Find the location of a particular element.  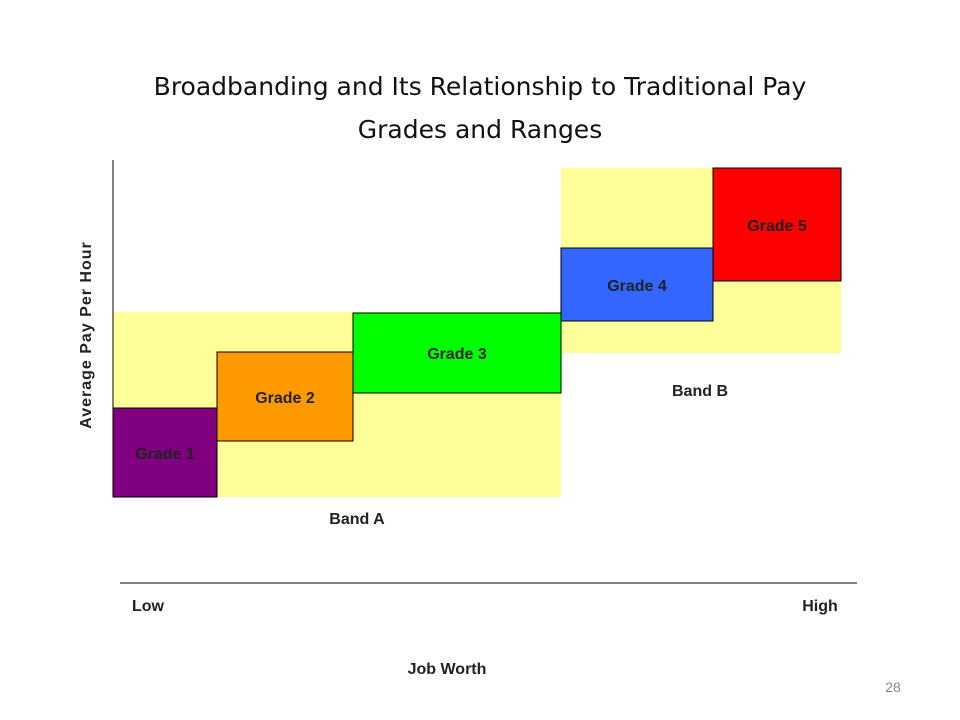

grade-label: Grade 5 is located at coordinates (777, 226).